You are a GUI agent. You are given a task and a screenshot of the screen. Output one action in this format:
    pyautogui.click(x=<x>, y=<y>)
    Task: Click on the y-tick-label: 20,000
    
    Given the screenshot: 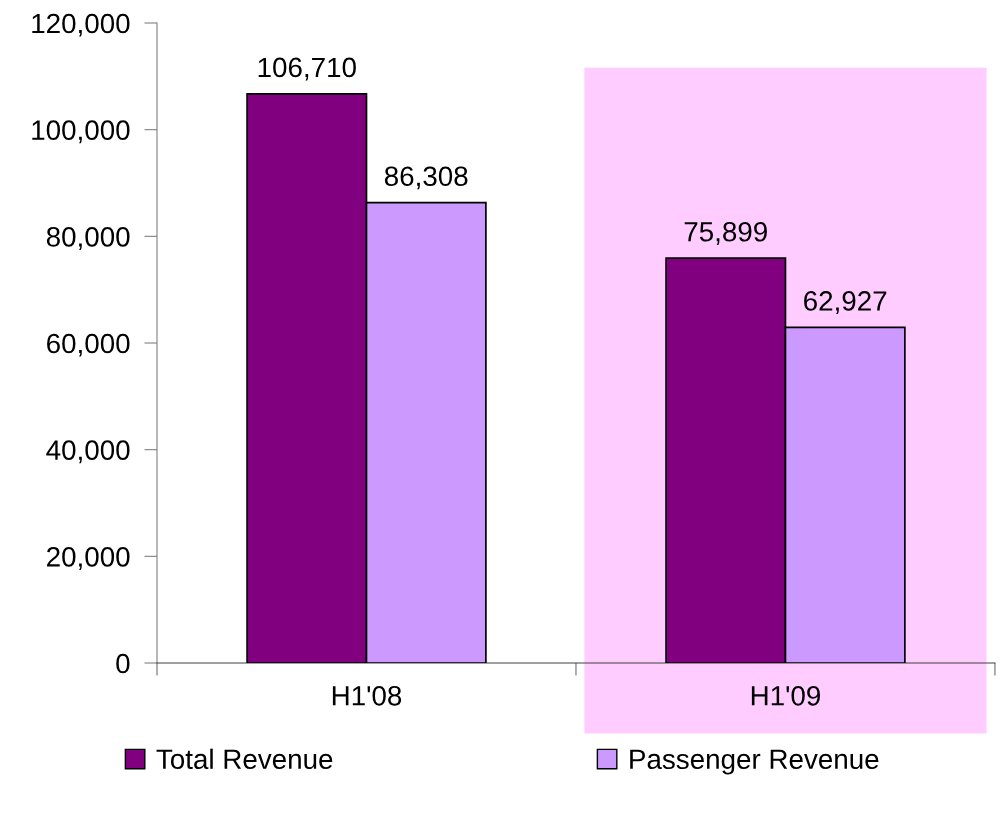 What is the action you would take?
    pyautogui.click(x=88, y=558)
    